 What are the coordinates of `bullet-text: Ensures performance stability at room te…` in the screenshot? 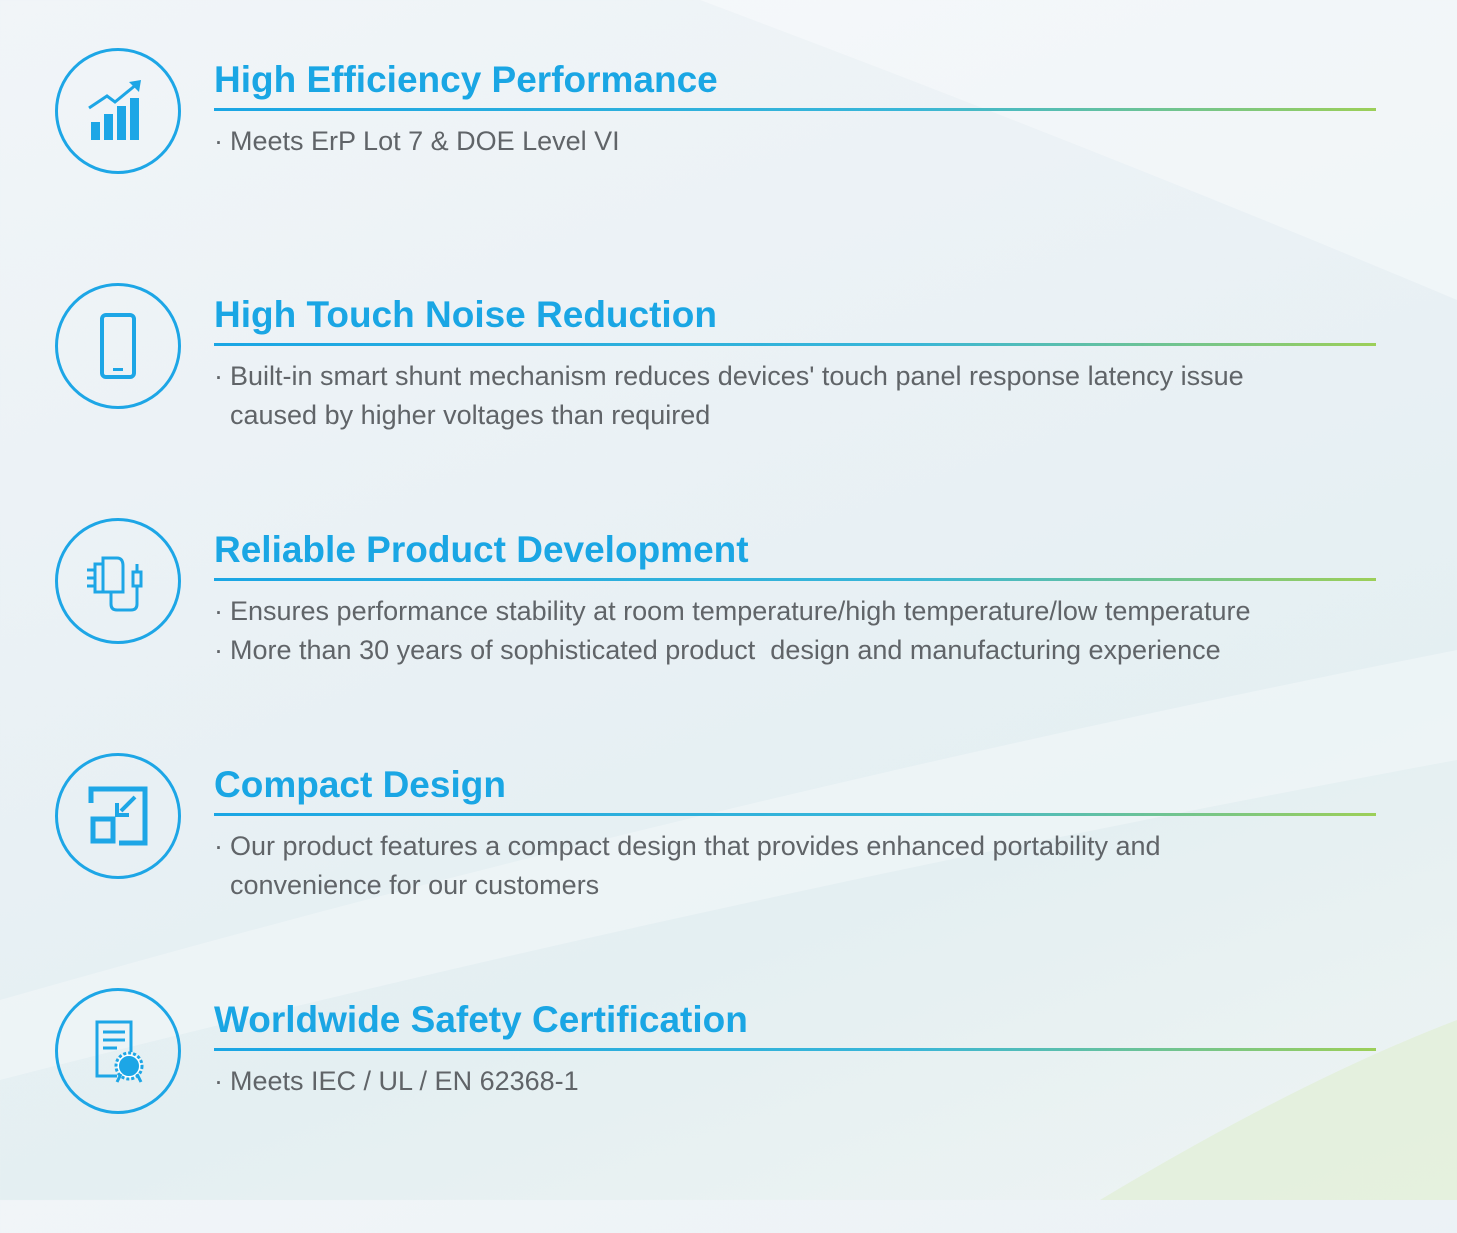 It's located at (740, 611).